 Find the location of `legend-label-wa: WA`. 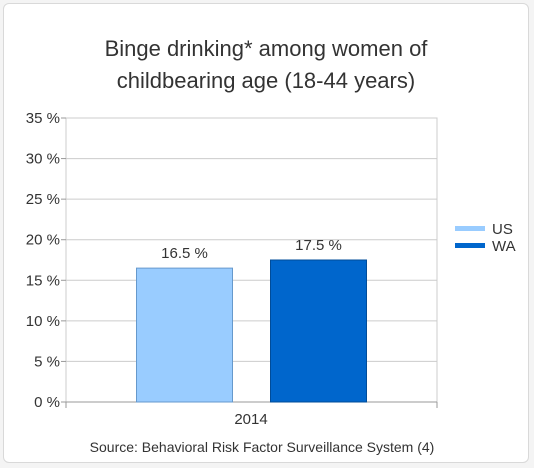

legend-label-wa: WA is located at coordinates (504, 246).